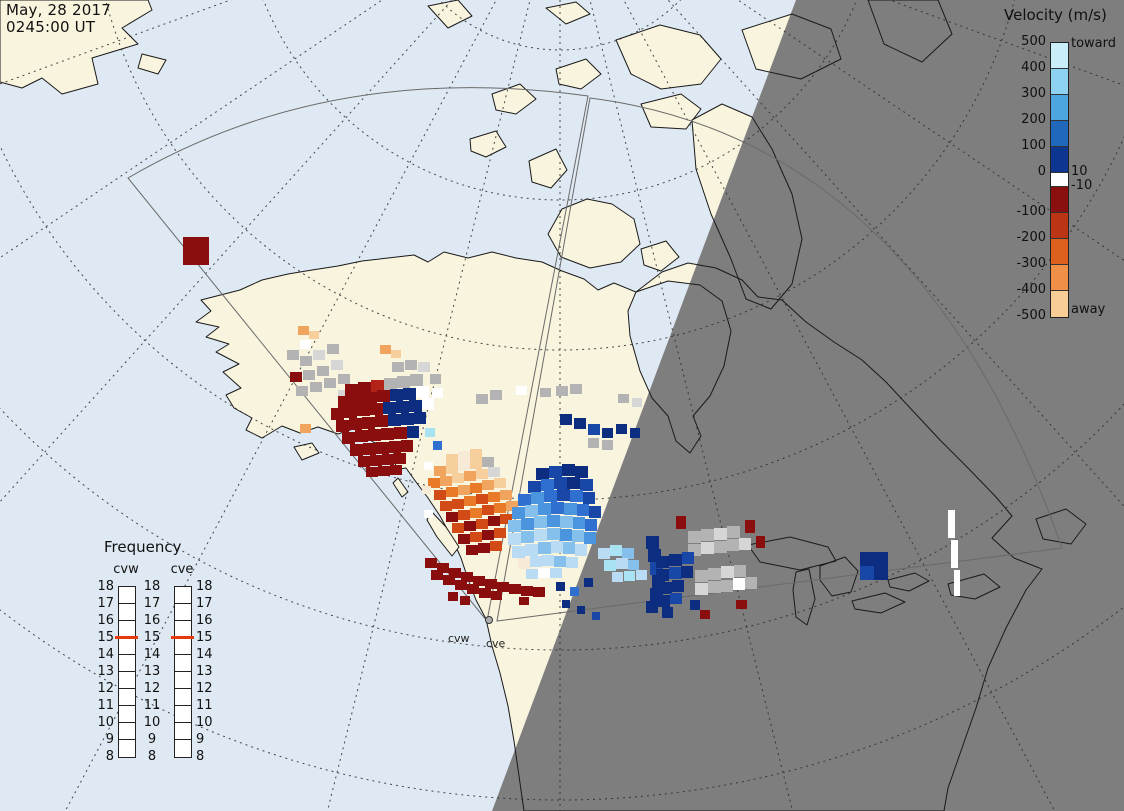 The image size is (1124, 811). Describe the element at coordinates (1059, 180) in the screenshot. I see `velocity-colorbar` at that location.